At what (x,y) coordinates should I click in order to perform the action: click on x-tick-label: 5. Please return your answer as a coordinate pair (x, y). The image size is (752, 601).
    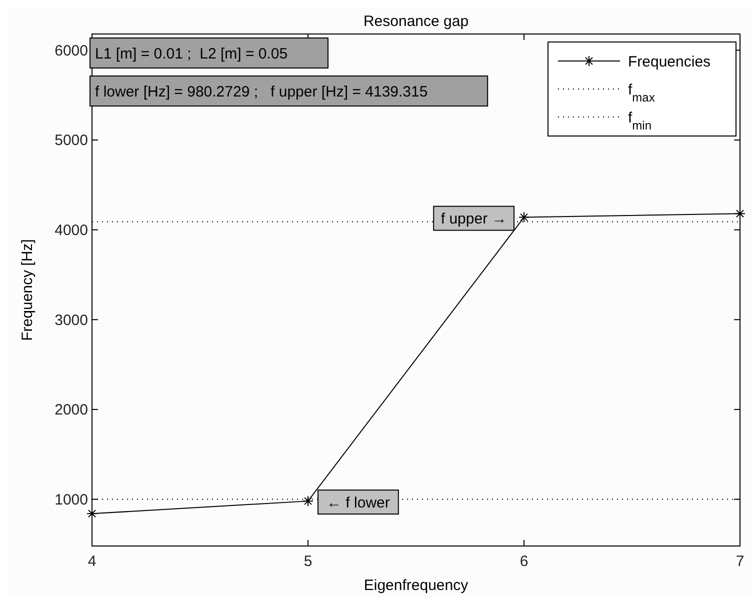
    Looking at the image, I should click on (308, 561).